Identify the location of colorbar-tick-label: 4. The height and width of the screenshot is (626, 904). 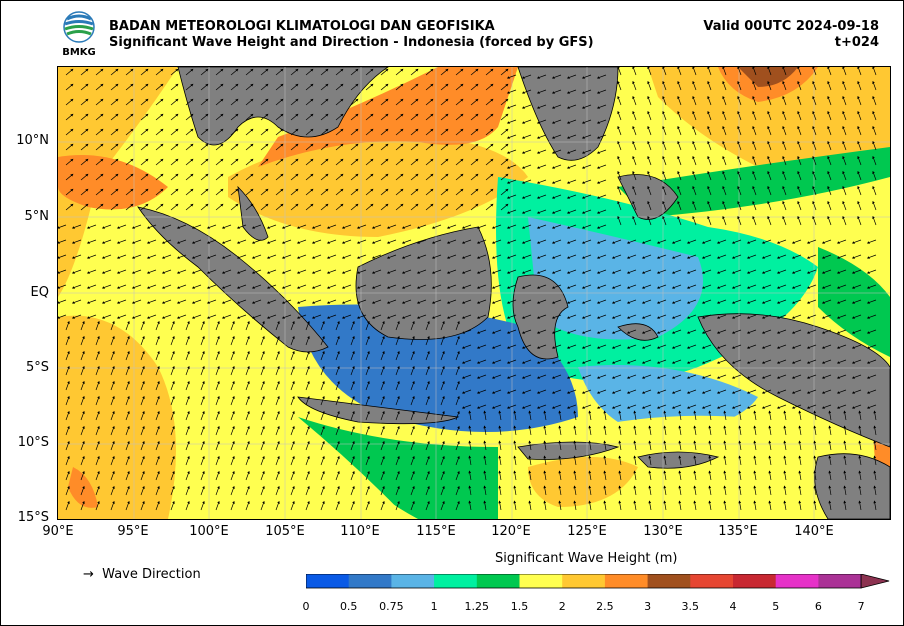
(733, 606).